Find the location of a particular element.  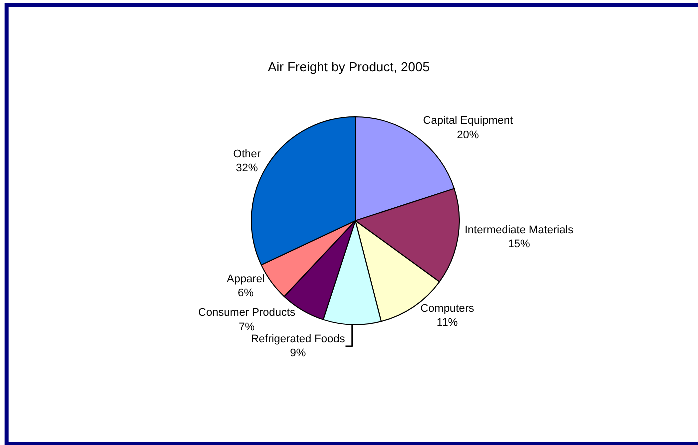

data-label: 15% is located at coordinates (519, 244).